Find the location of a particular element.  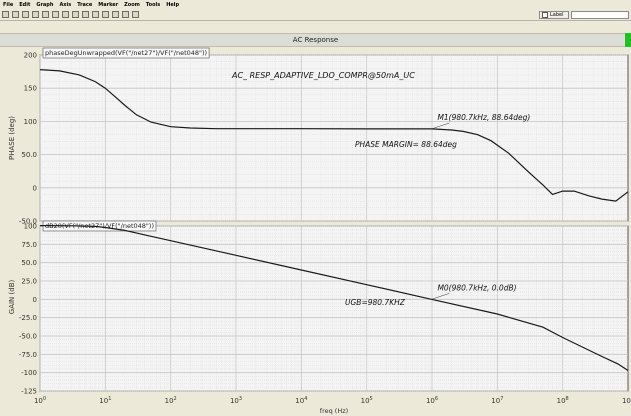

label-input is located at coordinates (600, 15).